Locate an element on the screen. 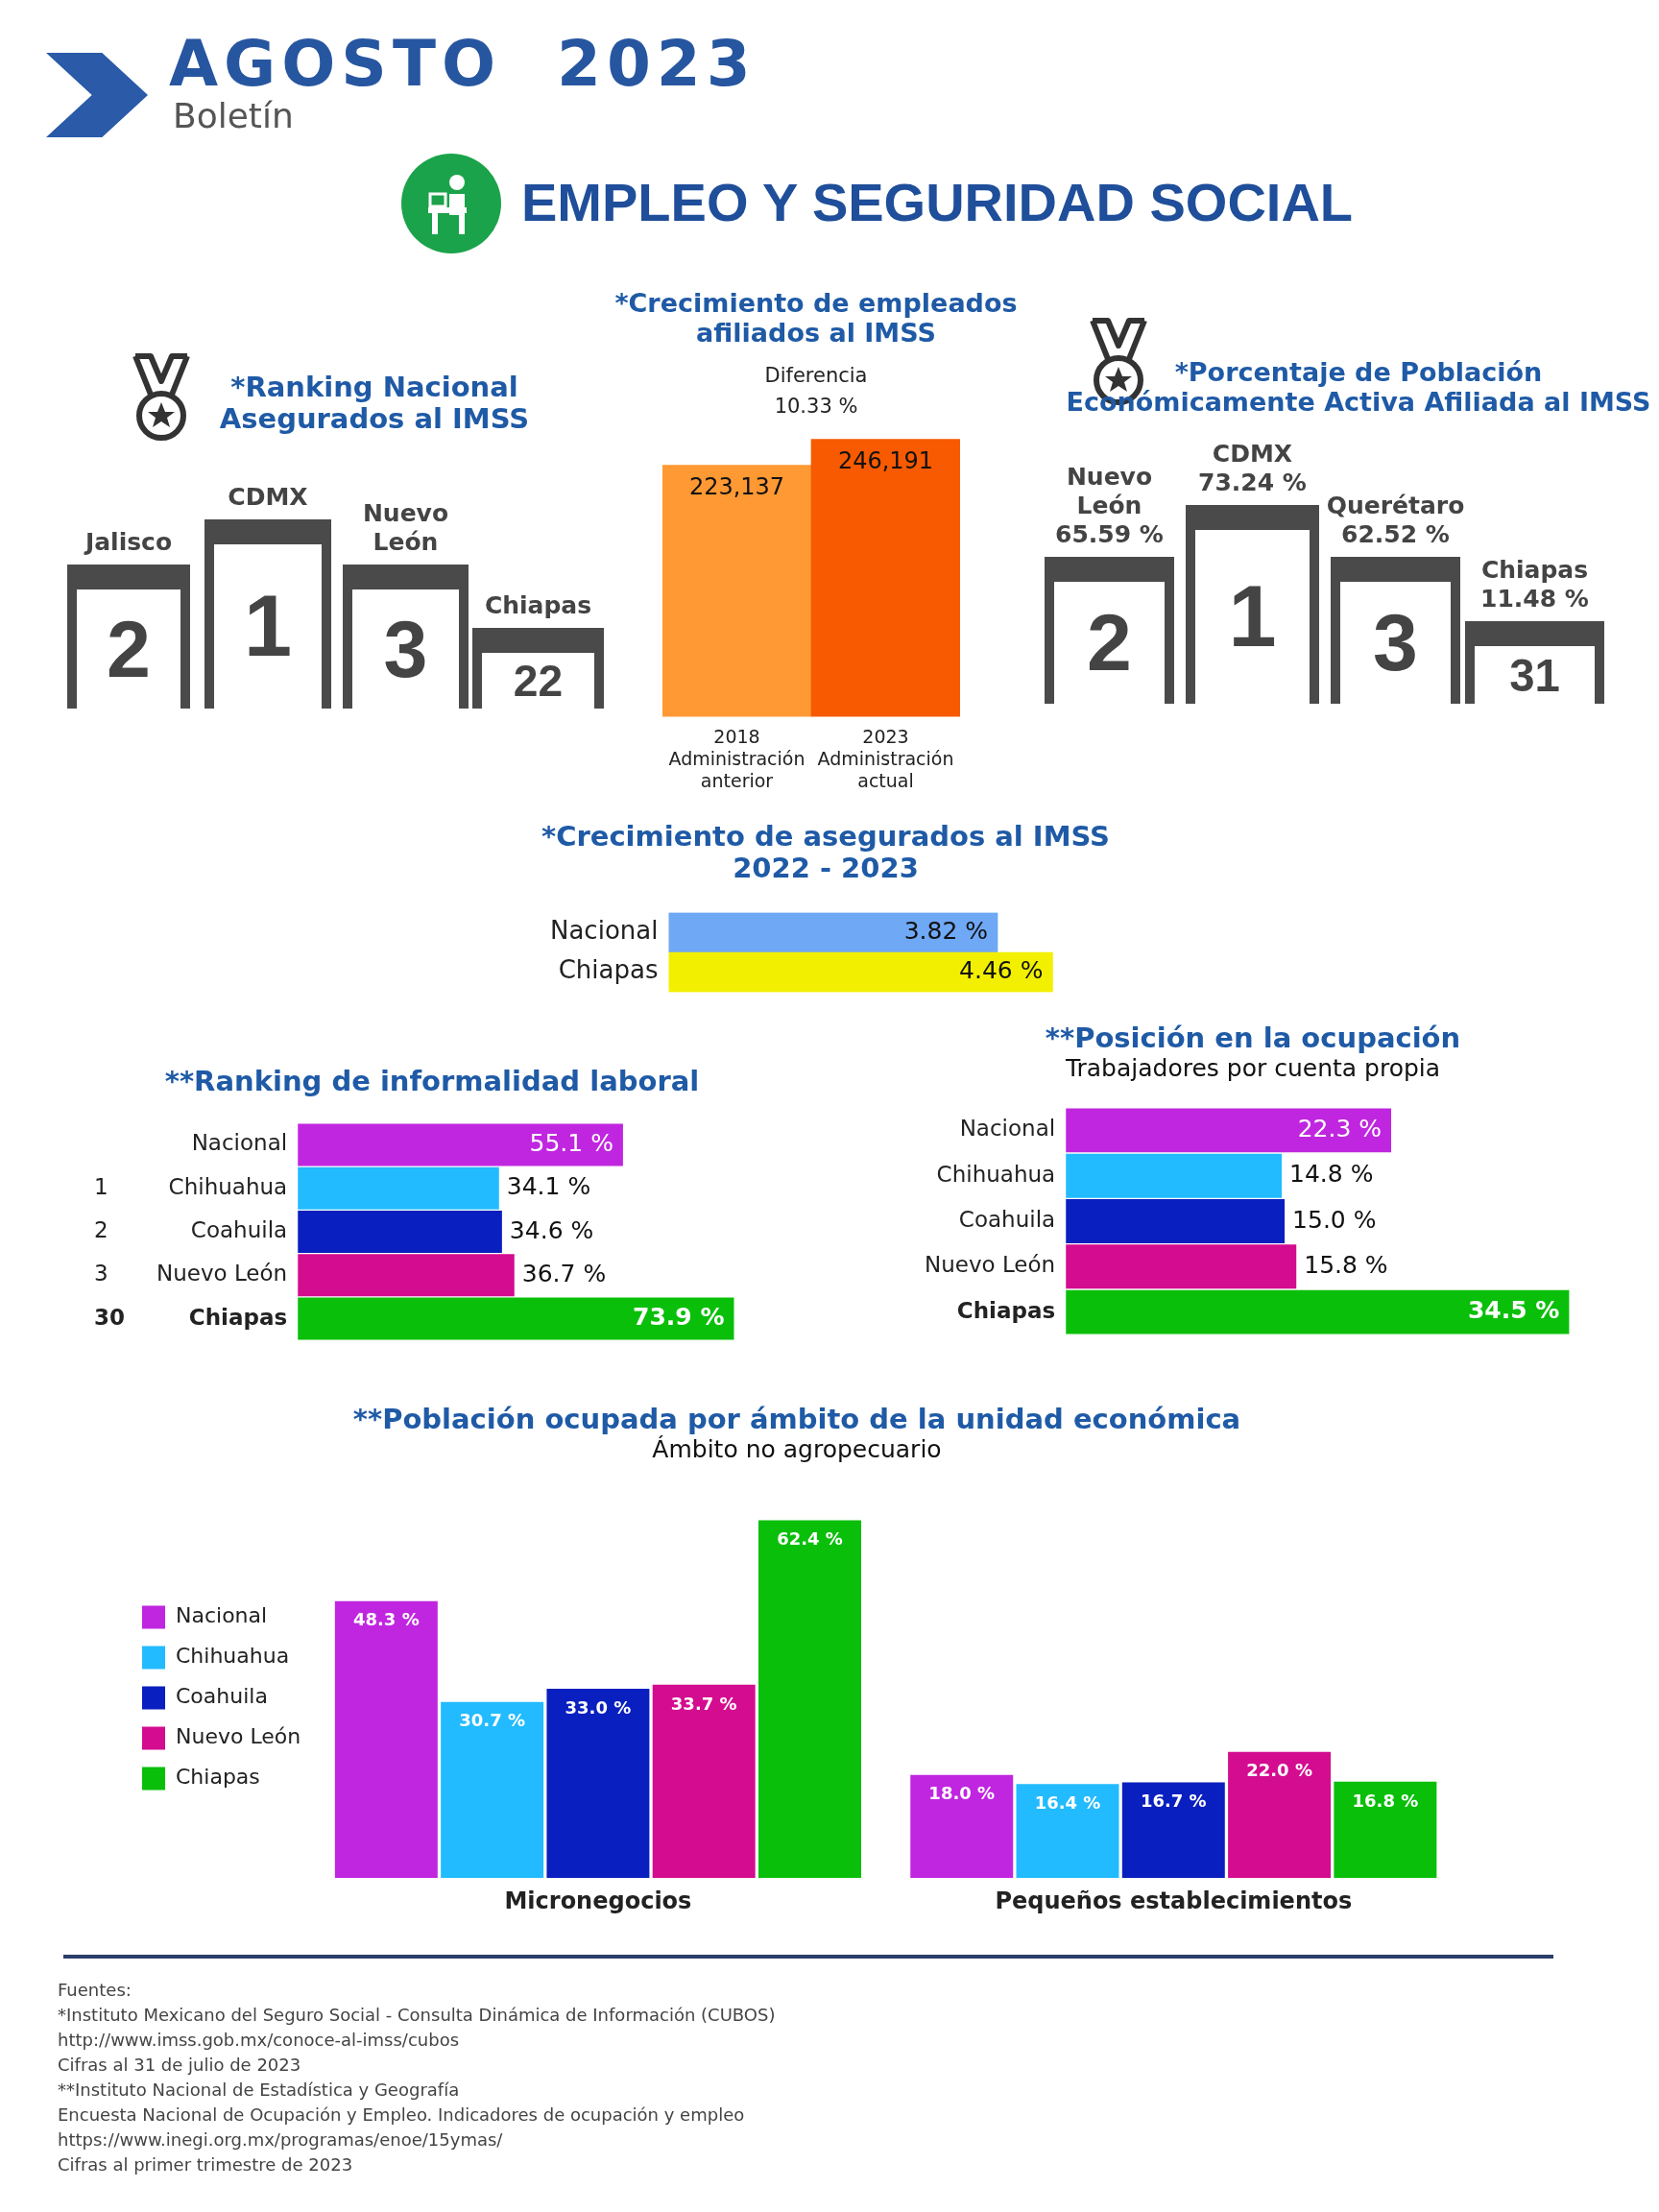 The width and height of the screenshot is (1659, 2212). chart-title: **Posición en la ocupación is located at coordinates (1253, 1038).